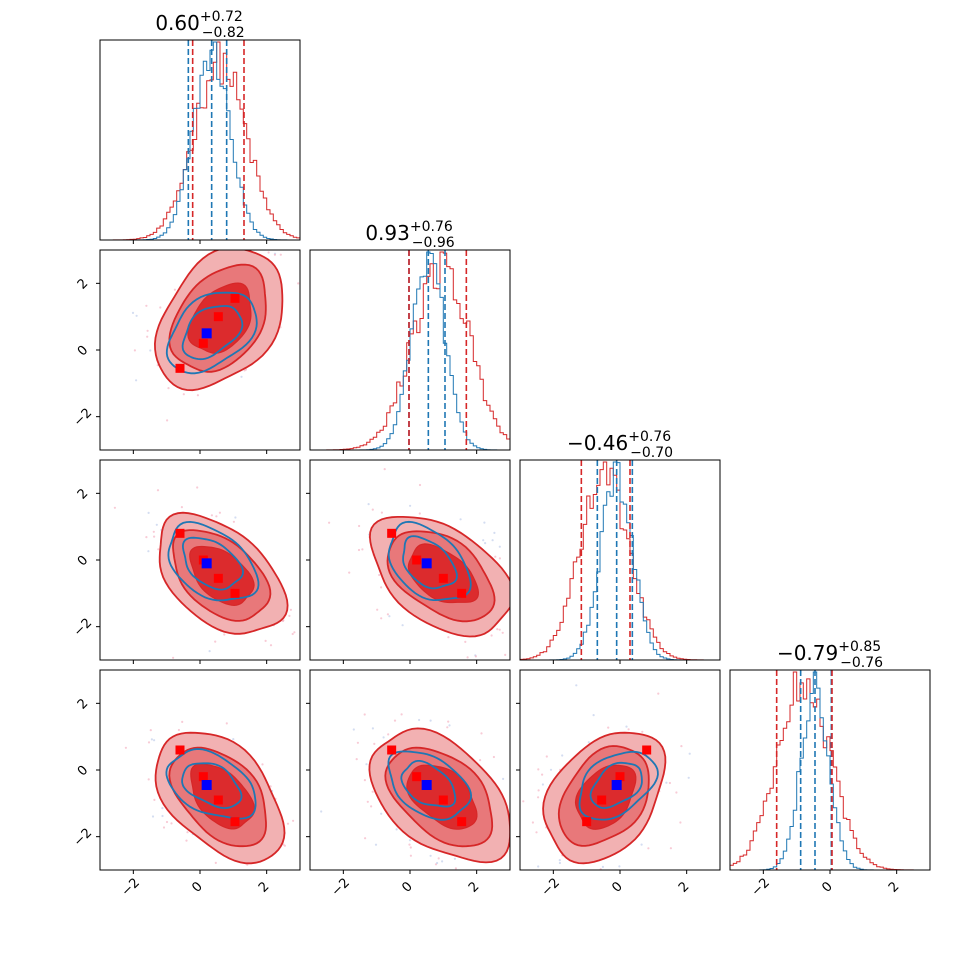  What do you see at coordinates (620, 546) in the screenshot?
I see `panel-2-2: −0.46+0.76 −0.70` at bounding box center [620, 546].